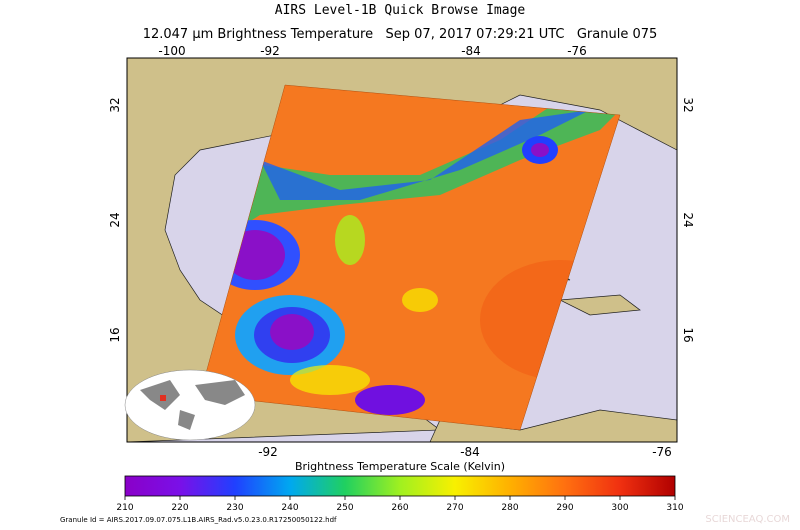 Image resolution: width=800 pixels, height=530 pixels. I want to click on colorbar-tick-label: 240, so click(289, 508).